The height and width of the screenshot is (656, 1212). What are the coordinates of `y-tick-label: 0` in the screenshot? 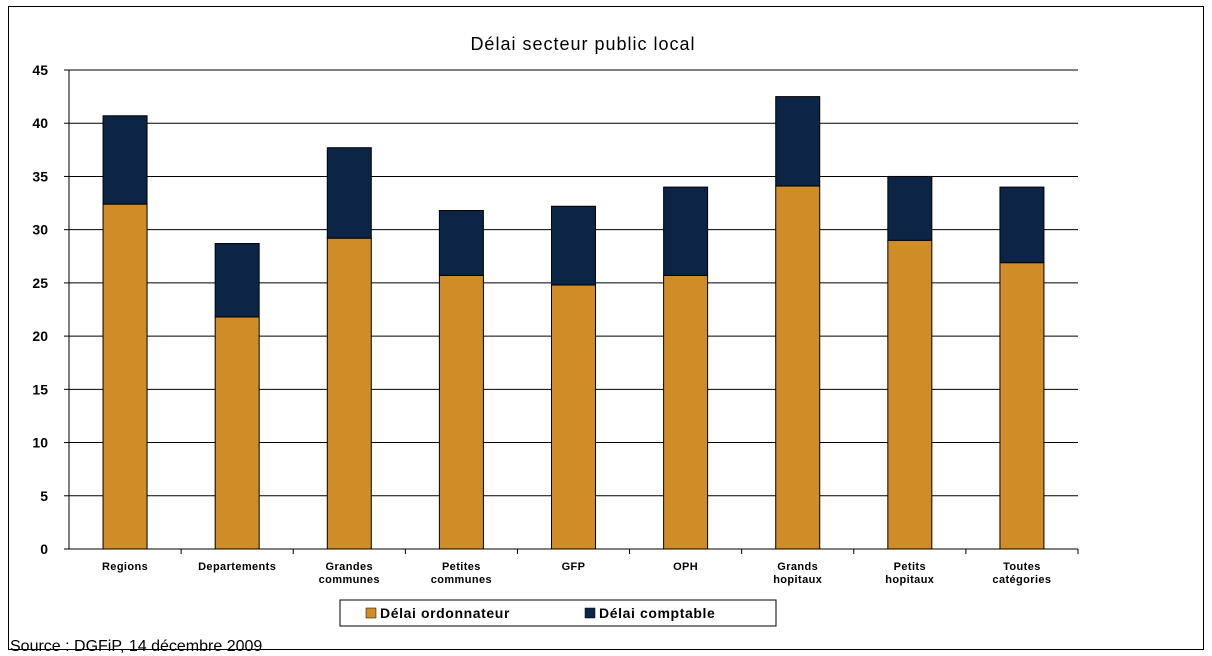 It's located at (44, 549).